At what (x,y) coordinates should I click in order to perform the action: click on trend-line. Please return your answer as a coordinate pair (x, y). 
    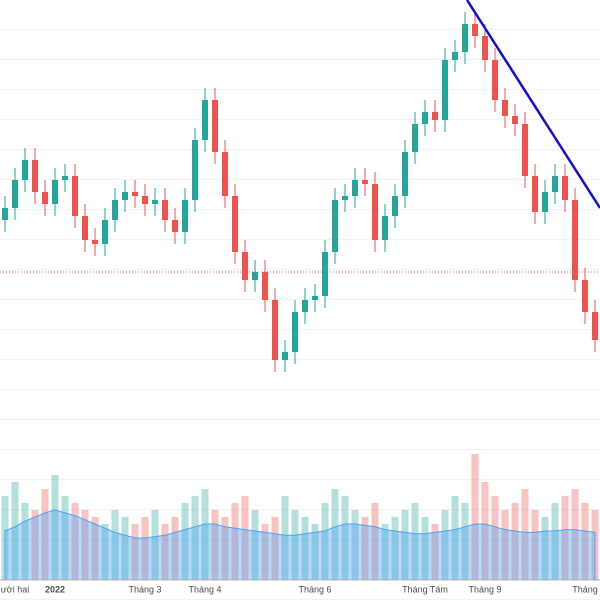
    Looking at the image, I should click on (532, 104).